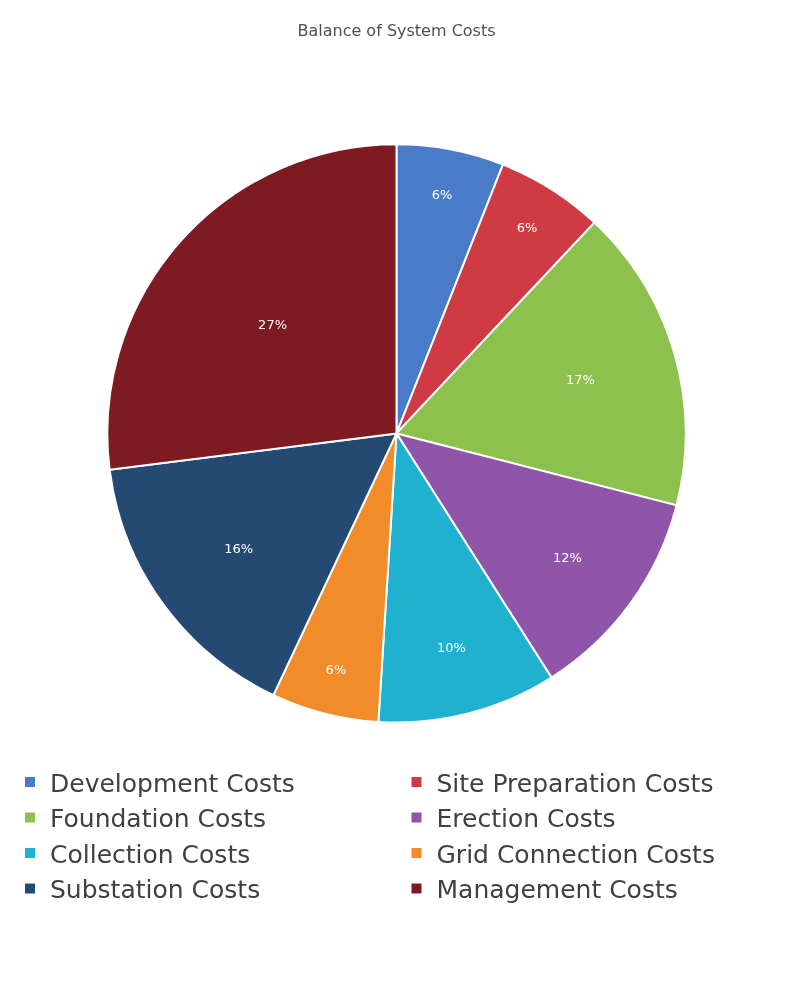  I want to click on legend-label: Collection Costs, so click(150, 854).